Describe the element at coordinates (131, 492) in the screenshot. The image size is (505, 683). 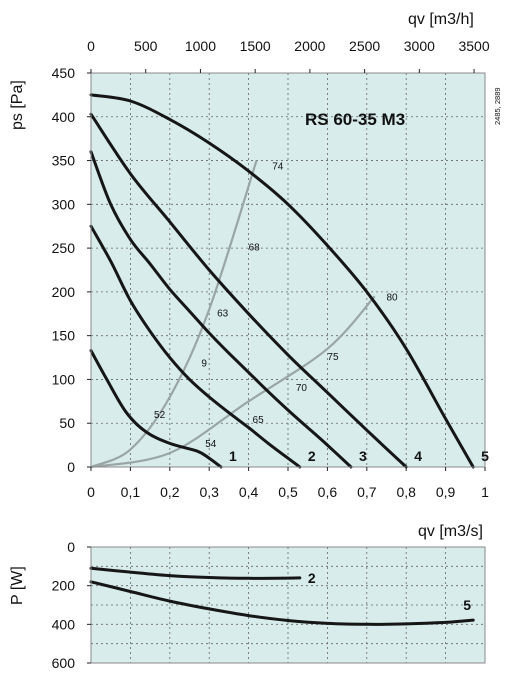
I see `bottom-x-tick-label: 0,1` at that location.